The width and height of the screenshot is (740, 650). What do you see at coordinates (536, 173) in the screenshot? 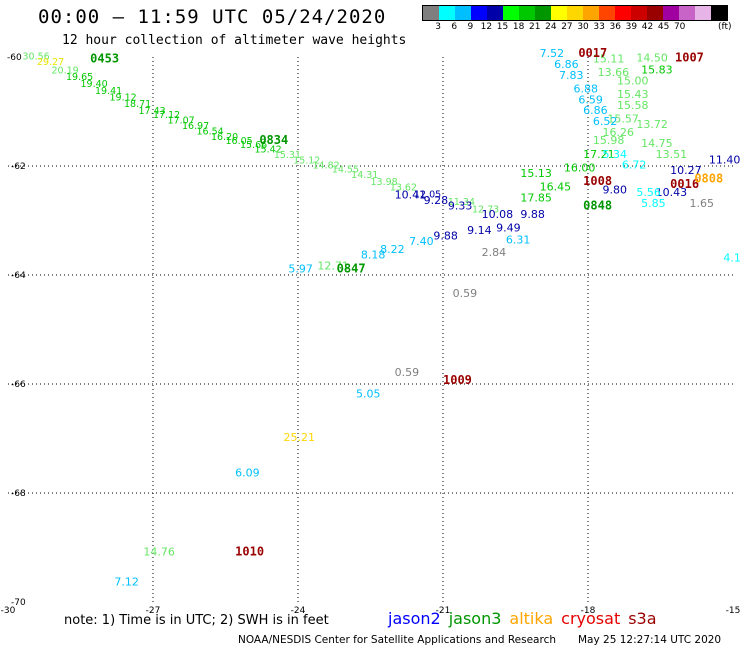
I see `wave-height-value: 15.13` at bounding box center [536, 173].